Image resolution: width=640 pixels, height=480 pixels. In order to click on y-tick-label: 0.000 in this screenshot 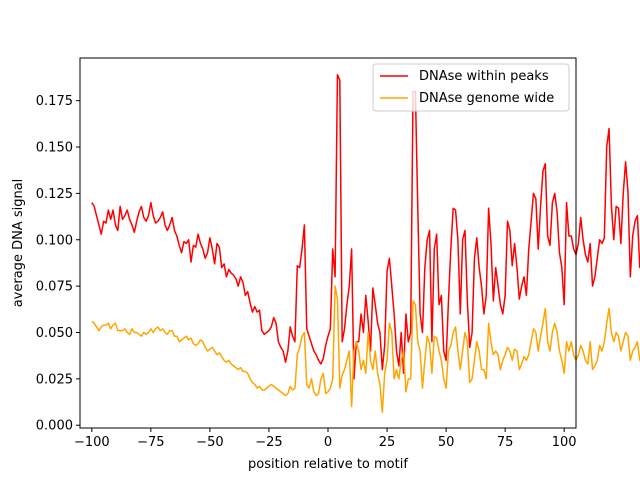, I will do `click(54, 426)`.